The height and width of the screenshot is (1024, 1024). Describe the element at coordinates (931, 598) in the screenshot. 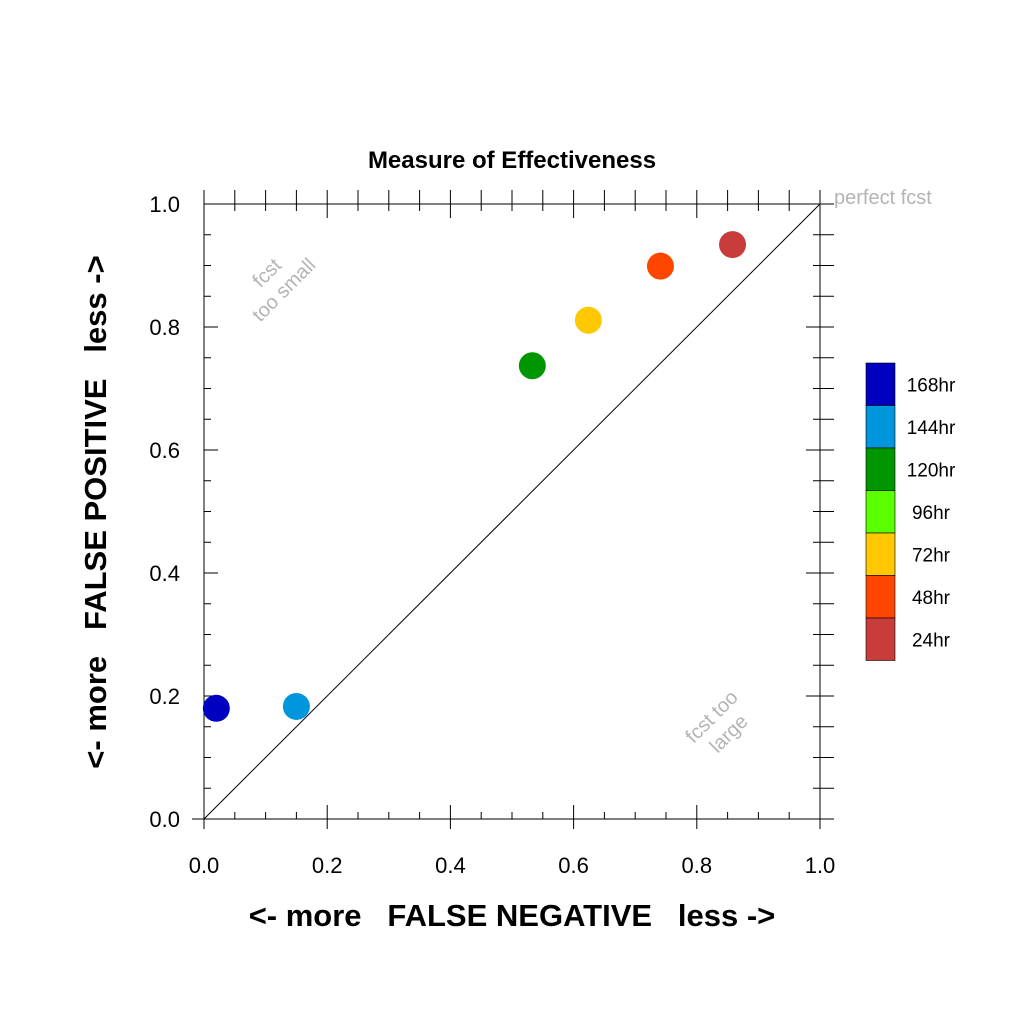

I see `legend-label-48hr: 48hr` at that location.